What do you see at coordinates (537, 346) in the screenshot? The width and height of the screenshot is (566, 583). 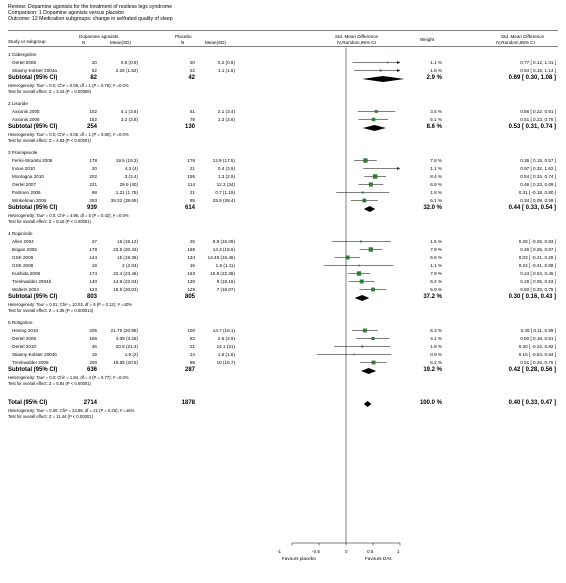 I see `smd-ci-cell: 0.30 [ -0.22, 0.82 ]` at bounding box center [537, 346].